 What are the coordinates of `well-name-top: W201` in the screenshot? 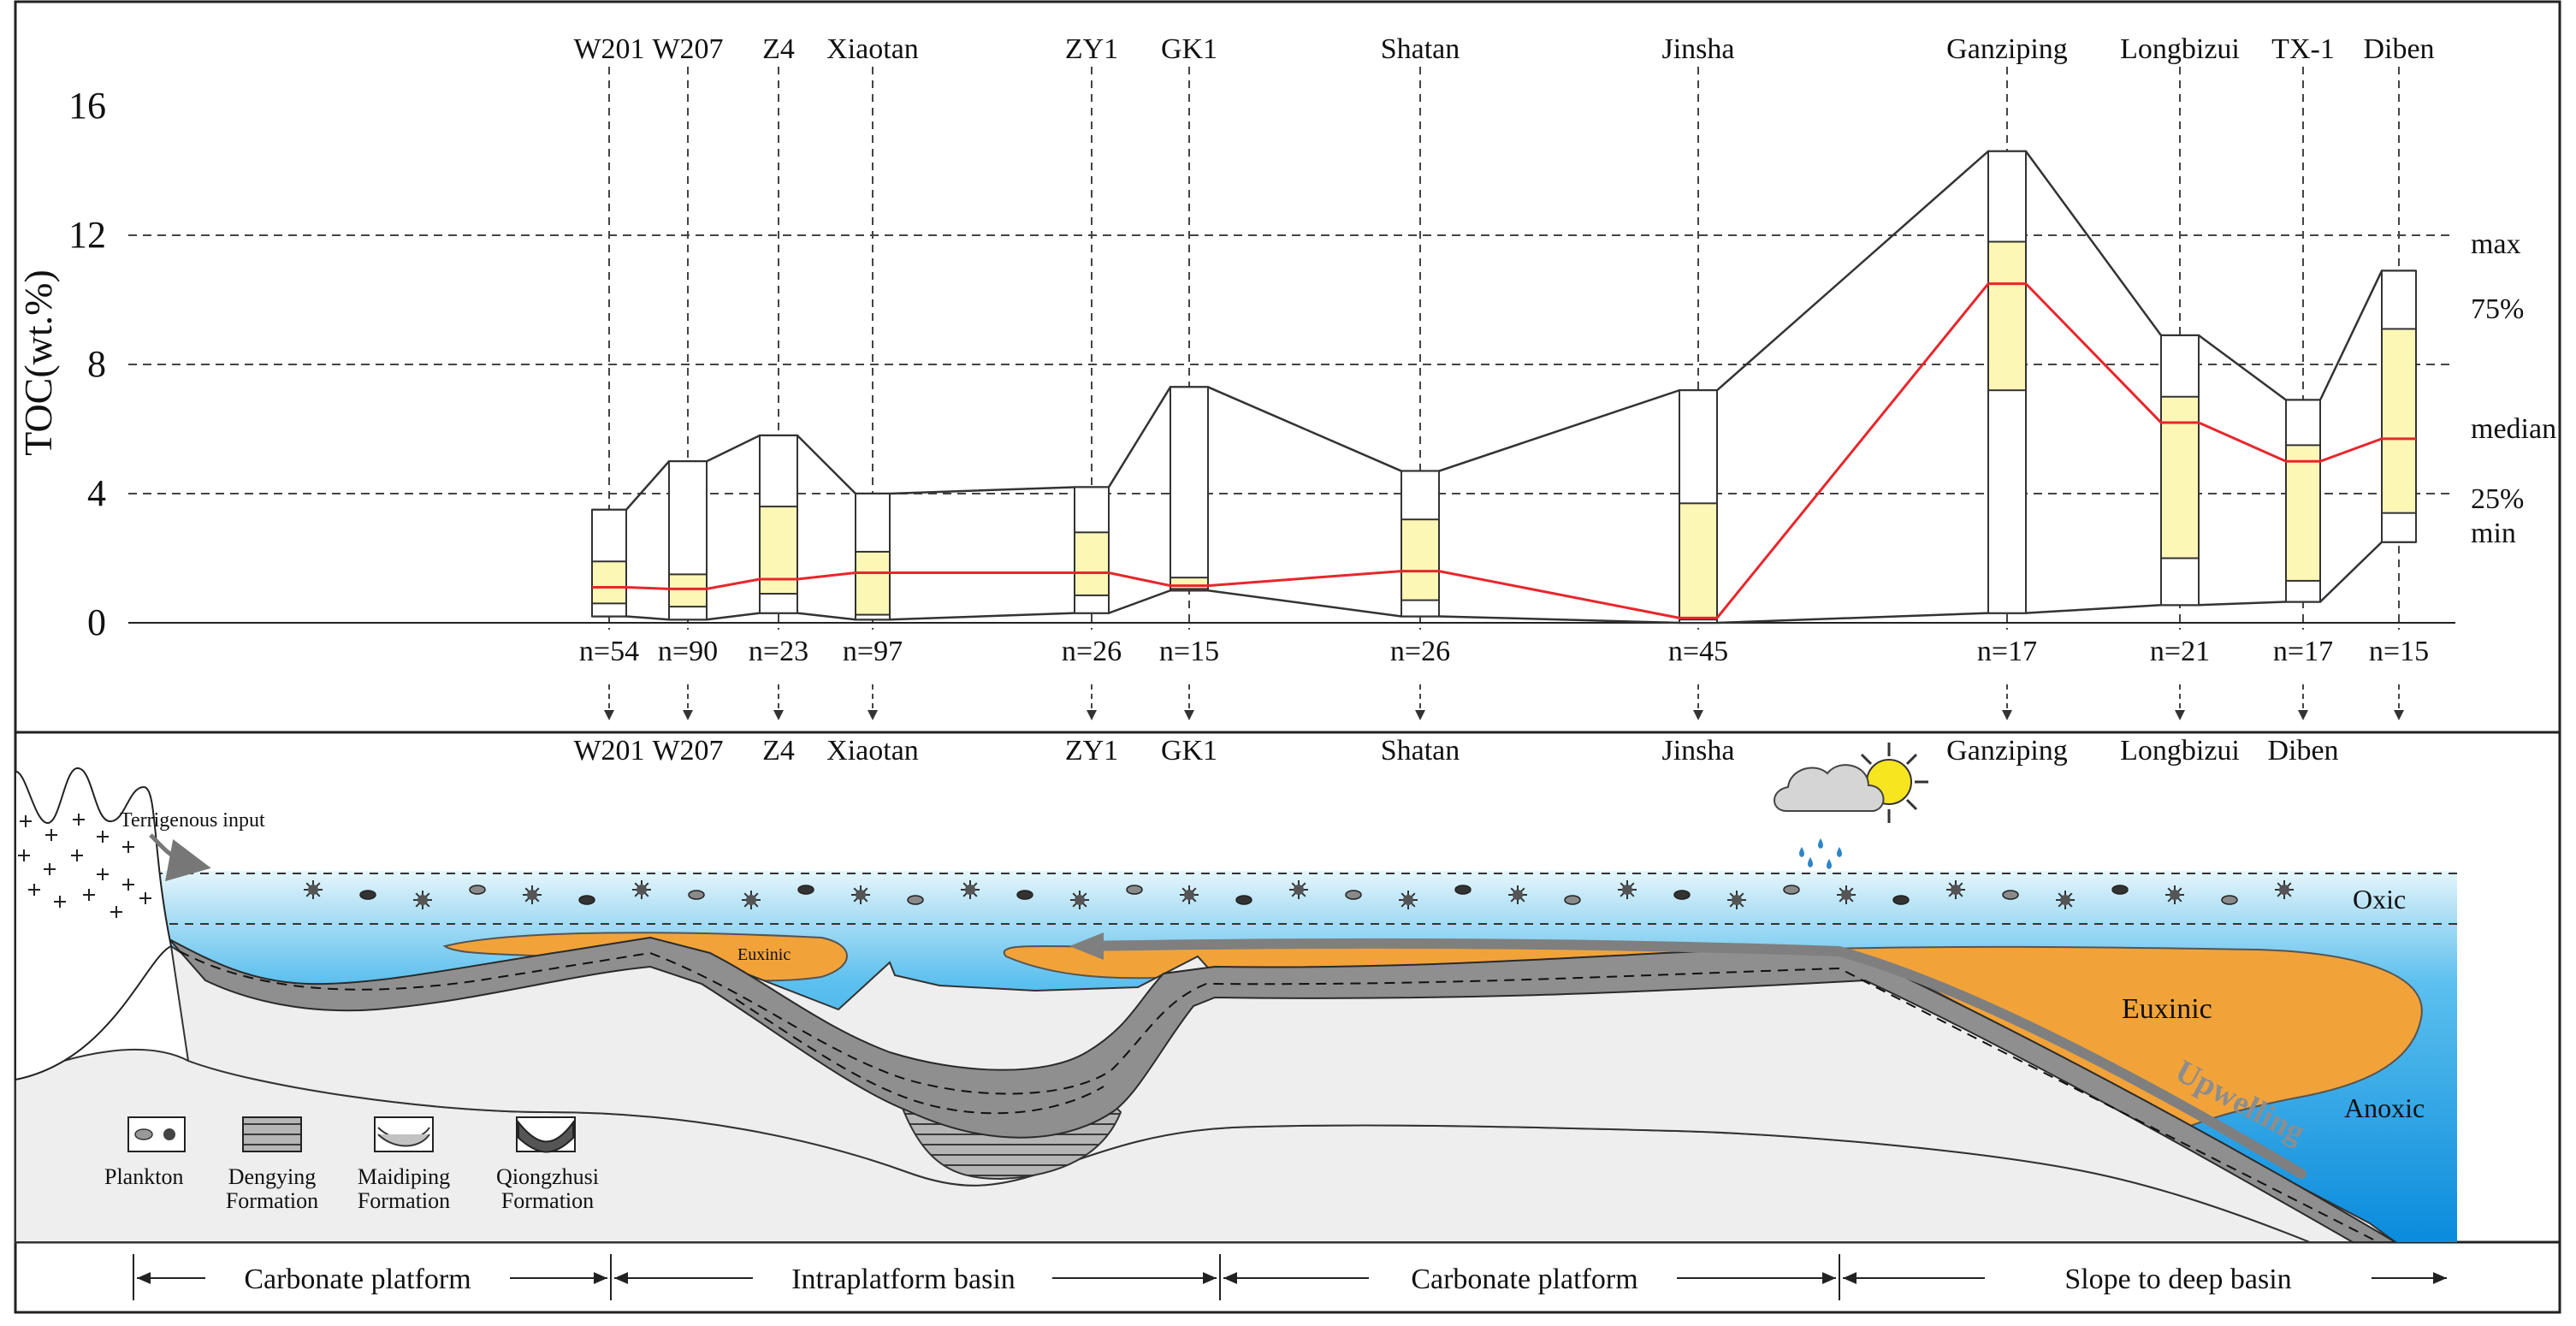 It's located at (608, 49).